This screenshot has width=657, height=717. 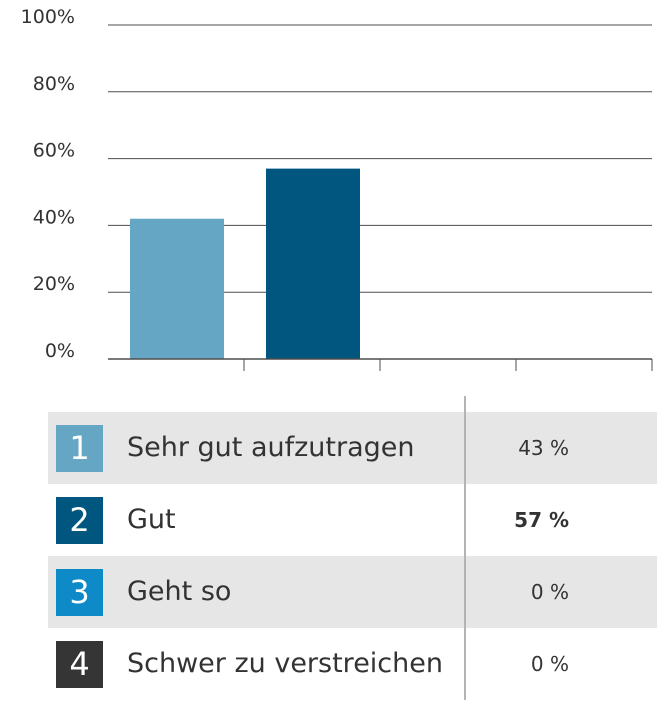 I want to click on bars, so click(x=245, y=263).